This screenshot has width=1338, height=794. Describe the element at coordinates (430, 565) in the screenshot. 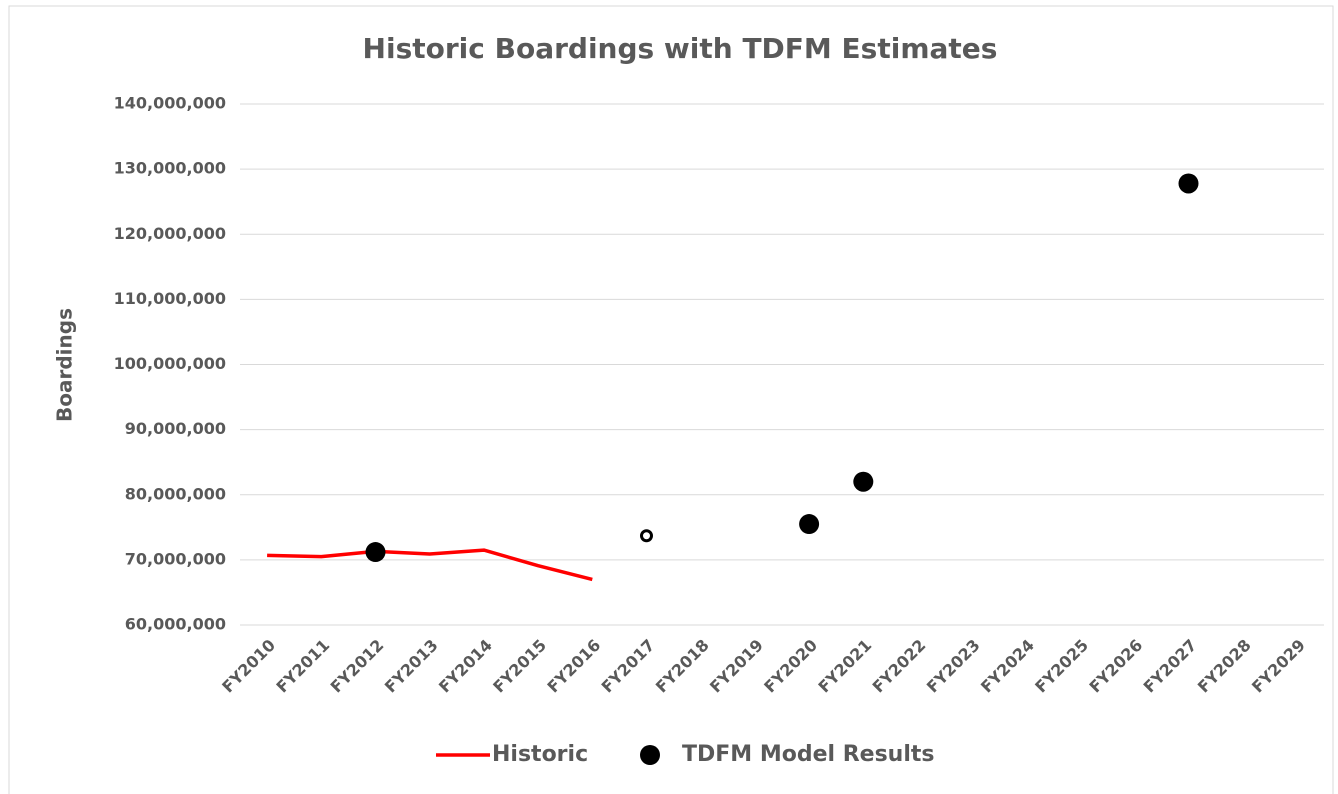

I see `historic-line` at that location.